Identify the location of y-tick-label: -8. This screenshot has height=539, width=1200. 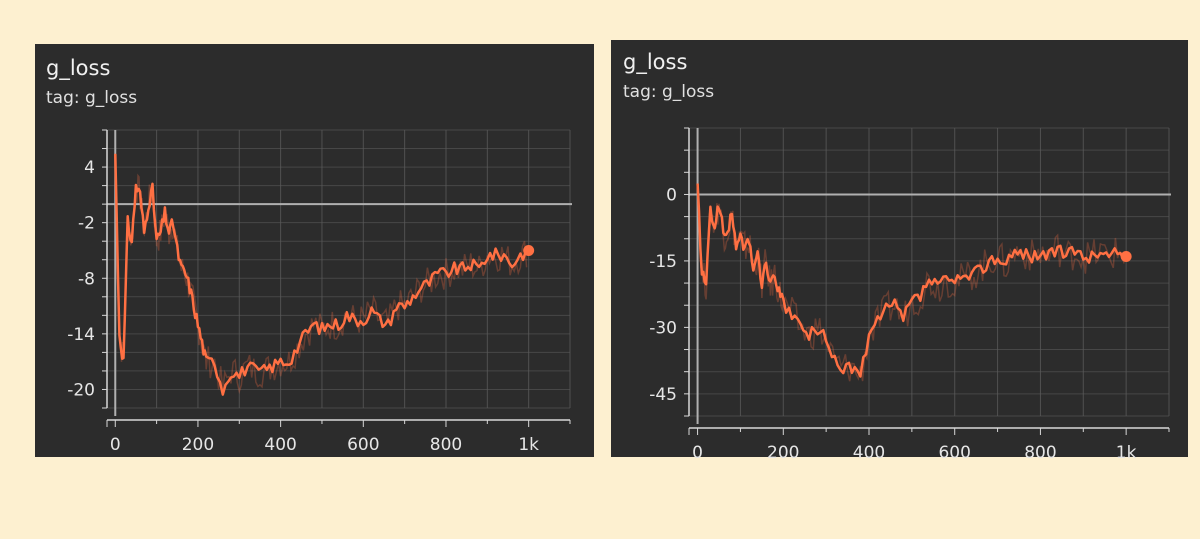
(86, 279).